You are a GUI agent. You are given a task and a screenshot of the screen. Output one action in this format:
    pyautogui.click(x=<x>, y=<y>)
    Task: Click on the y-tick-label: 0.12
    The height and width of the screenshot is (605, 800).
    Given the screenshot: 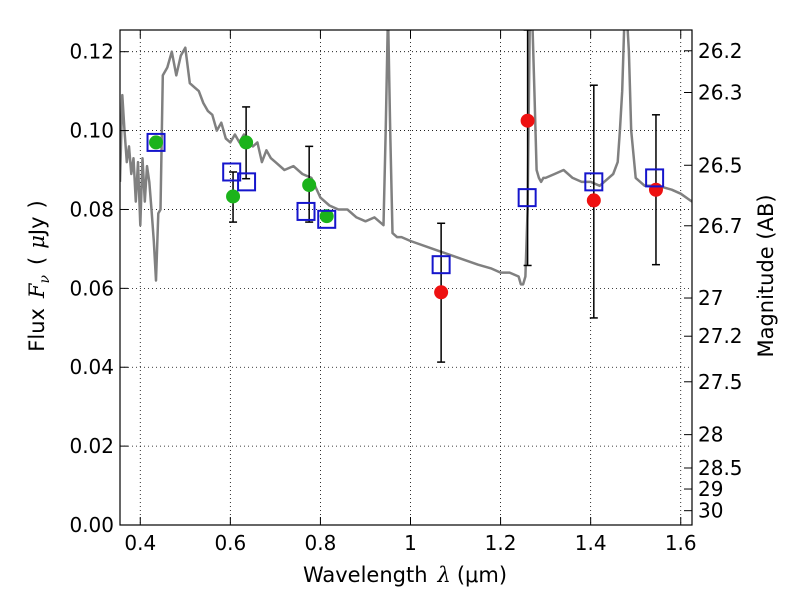 What is the action you would take?
    pyautogui.click(x=91, y=52)
    